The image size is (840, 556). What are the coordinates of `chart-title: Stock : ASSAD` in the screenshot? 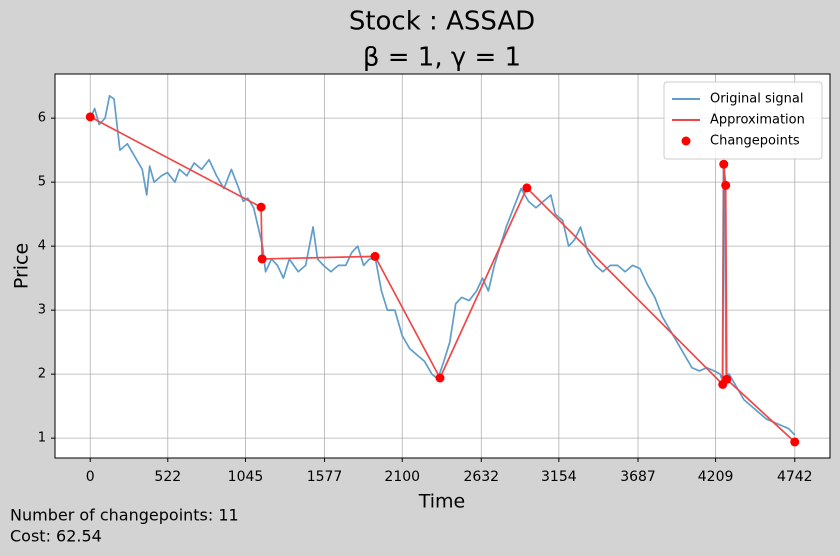 It's located at (442, 22).